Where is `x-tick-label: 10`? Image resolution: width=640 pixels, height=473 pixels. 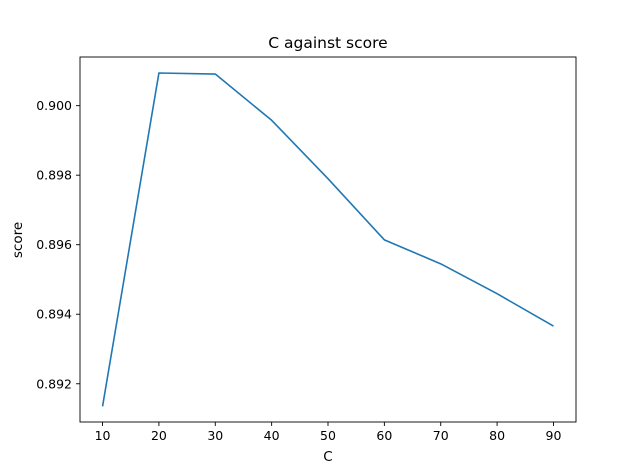 x-tick-label: 10 is located at coordinates (103, 435).